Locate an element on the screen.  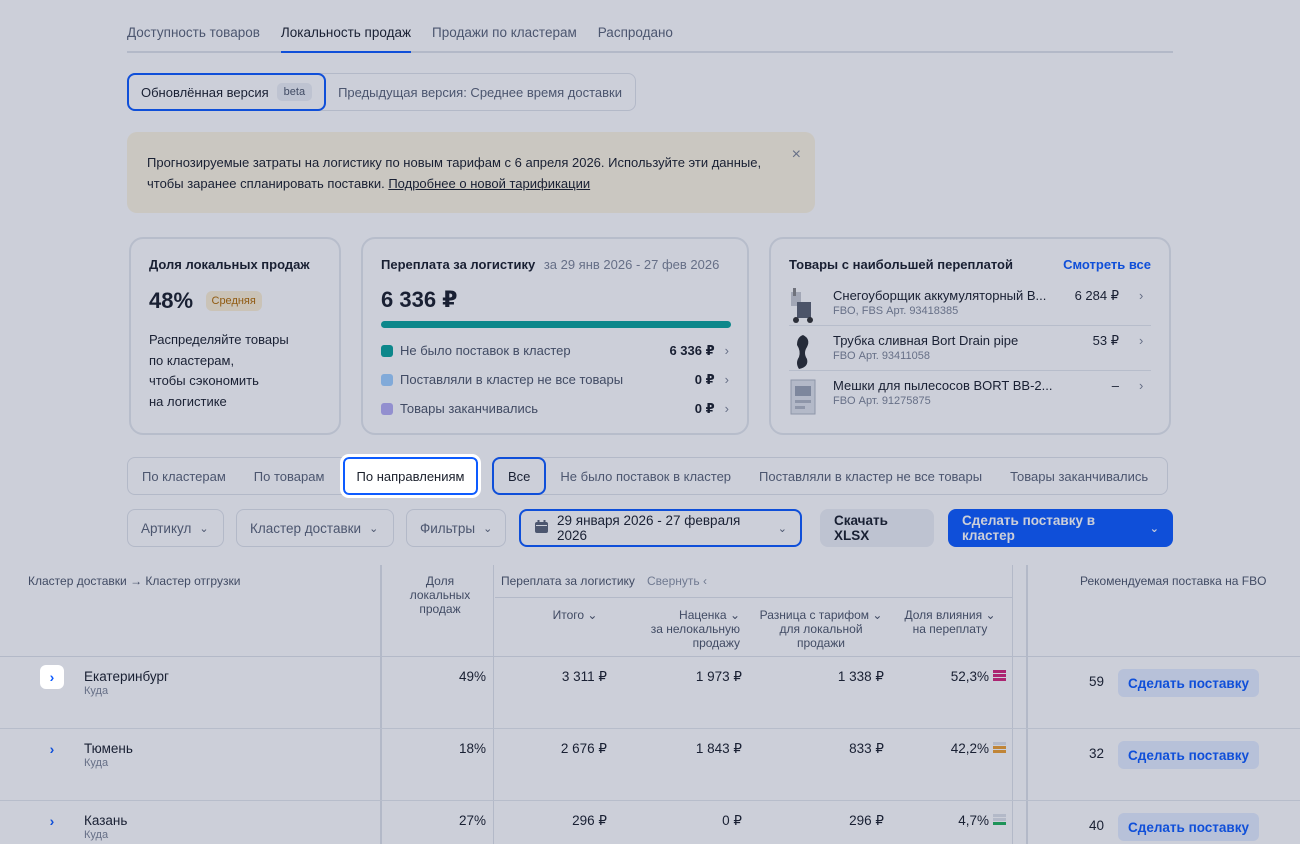
article-dropdown: Артикул ⌄ is located at coordinates (175, 528).